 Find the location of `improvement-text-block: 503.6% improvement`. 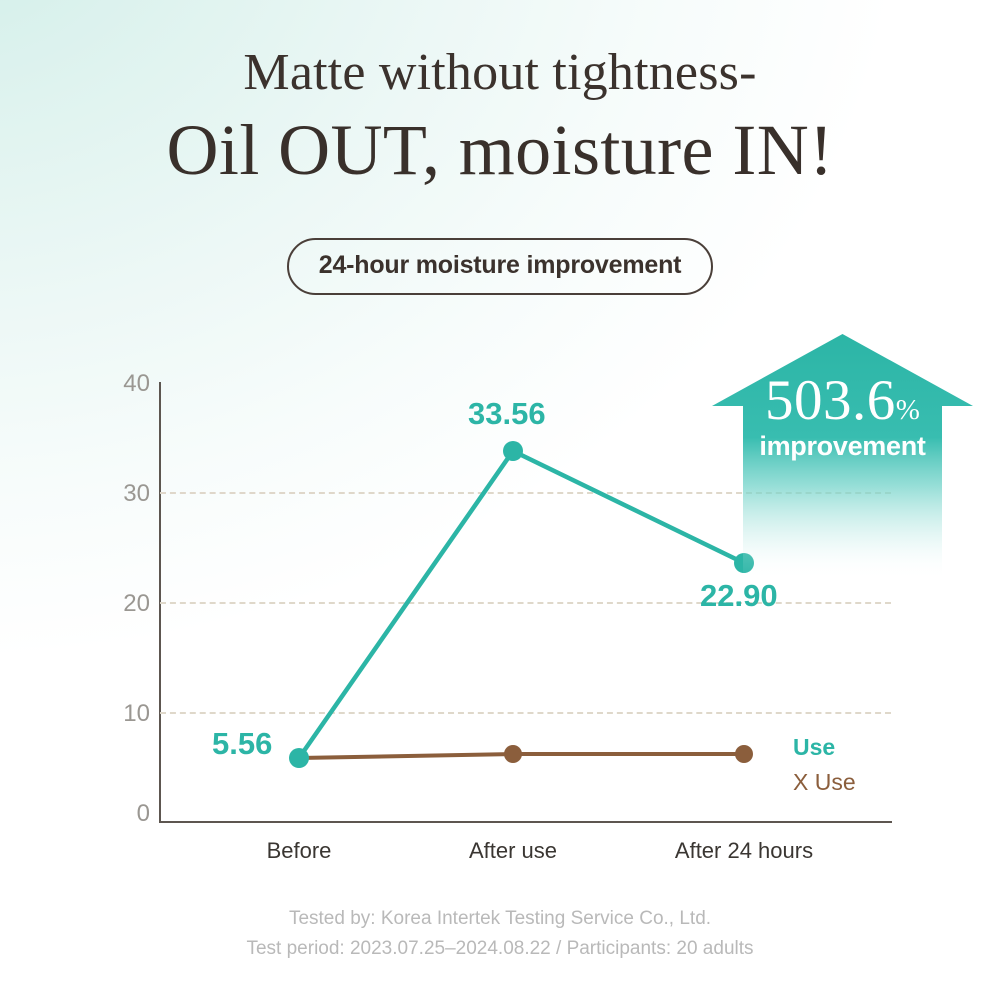

improvement-text-block: 503.6% improvement is located at coordinates (842, 393).